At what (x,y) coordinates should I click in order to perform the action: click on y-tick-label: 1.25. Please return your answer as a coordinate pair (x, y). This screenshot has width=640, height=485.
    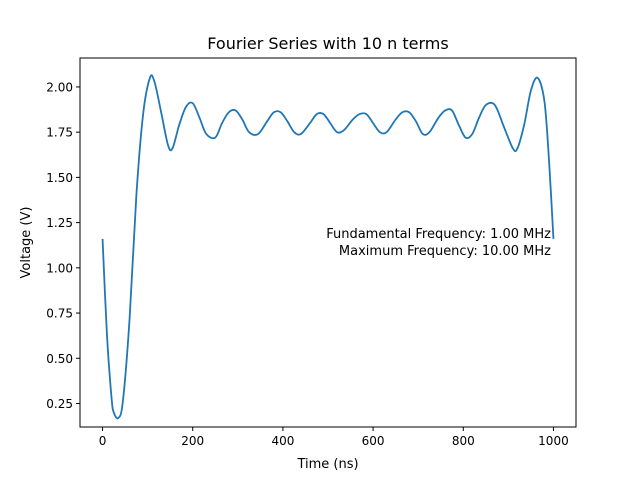
    Looking at the image, I should click on (59, 223).